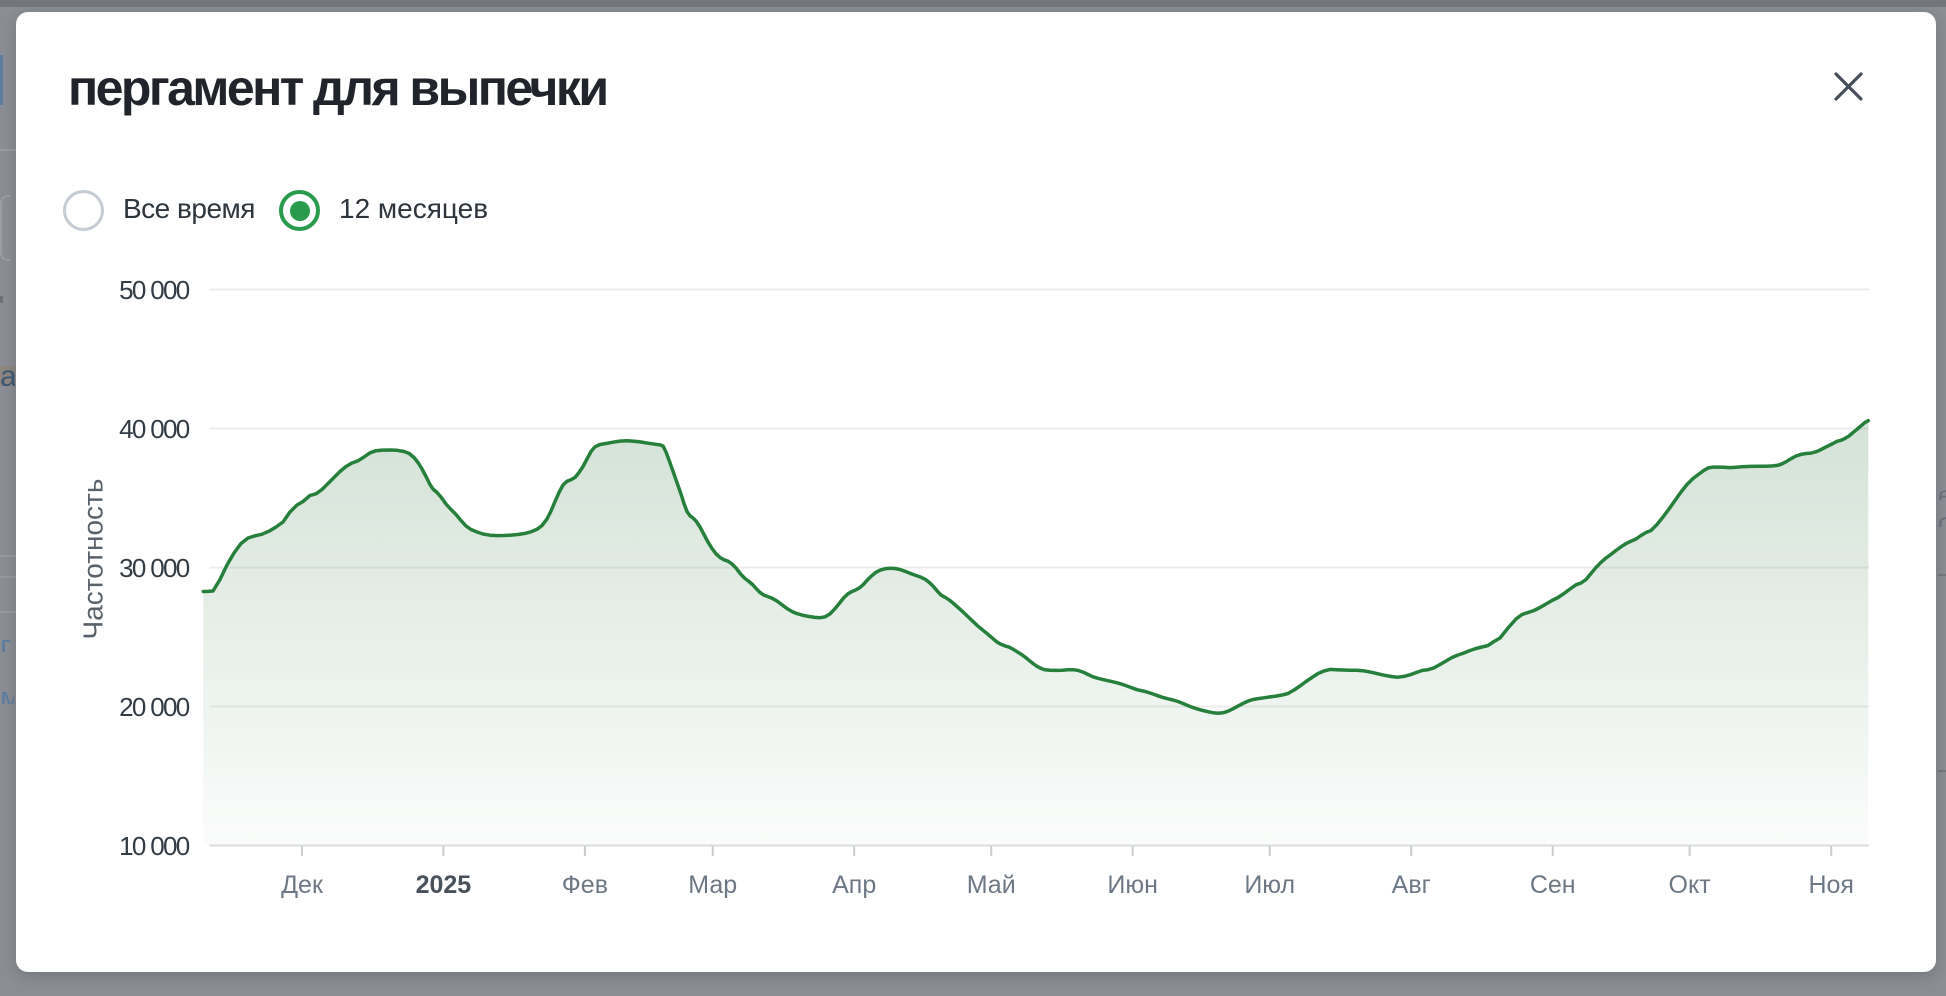 This screenshot has width=1946, height=996. What do you see at coordinates (154, 568) in the screenshot?
I see `svg-text: 30 000` at bounding box center [154, 568].